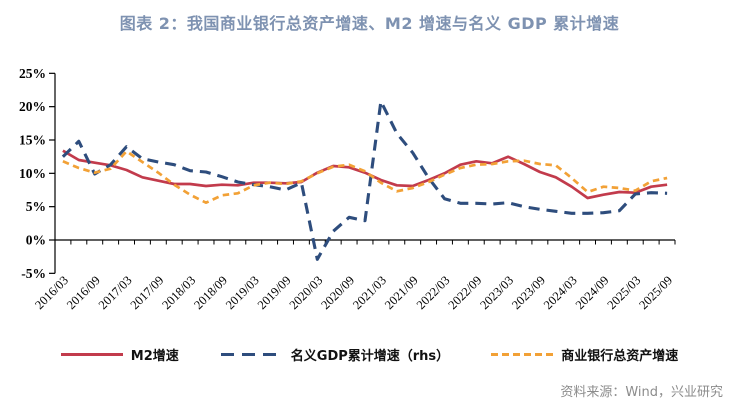 The width and height of the screenshot is (739, 409). What do you see at coordinates (528, 292) in the screenshot?
I see `x-tick-label: 2023/09` at bounding box center [528, 292].